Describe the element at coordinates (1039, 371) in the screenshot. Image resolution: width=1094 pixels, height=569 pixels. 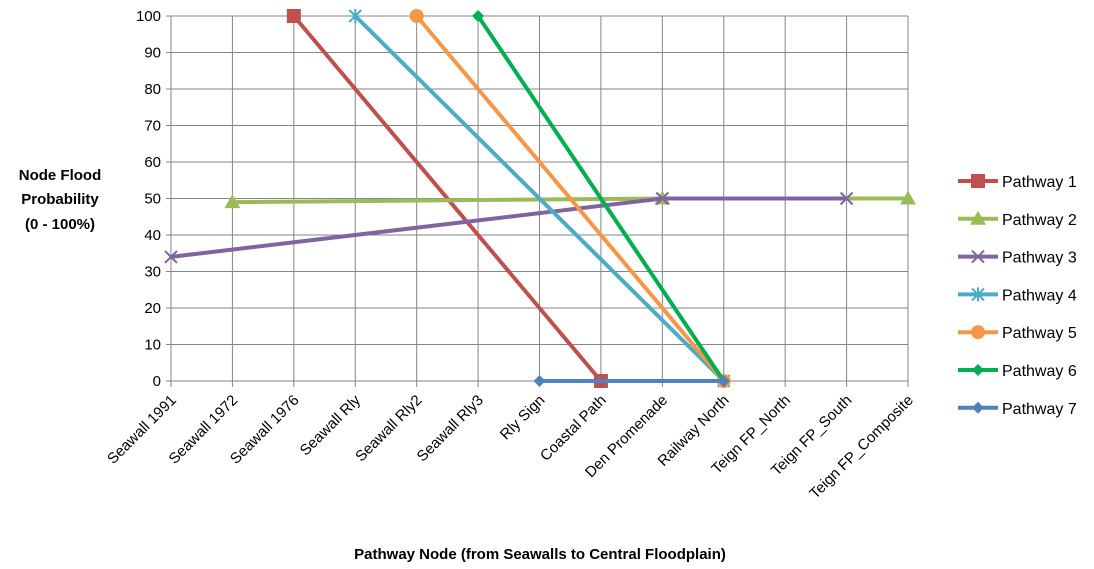
I see `legend-label: Pathway 6` at that location.